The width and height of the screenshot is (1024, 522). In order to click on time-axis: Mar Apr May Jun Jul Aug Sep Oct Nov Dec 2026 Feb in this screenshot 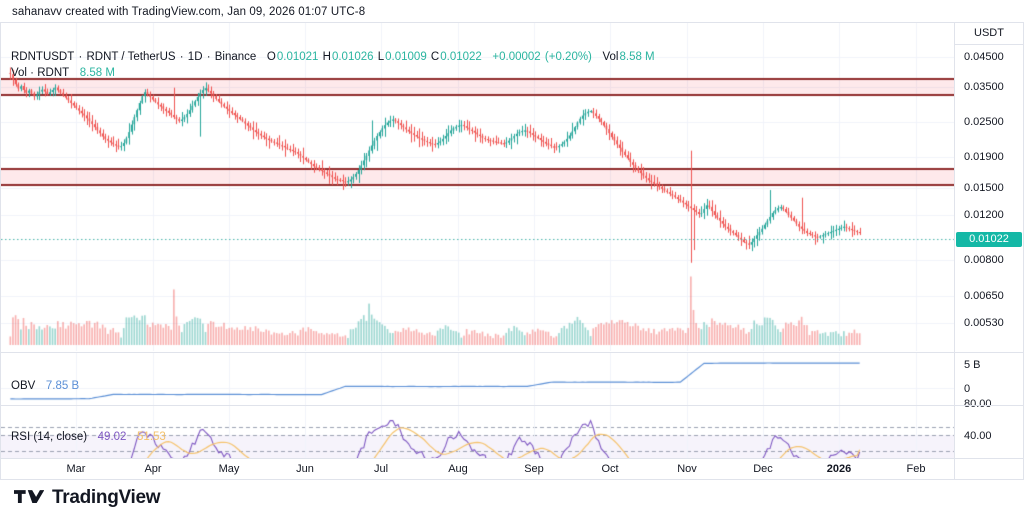, I will do `click(477, 469)`.